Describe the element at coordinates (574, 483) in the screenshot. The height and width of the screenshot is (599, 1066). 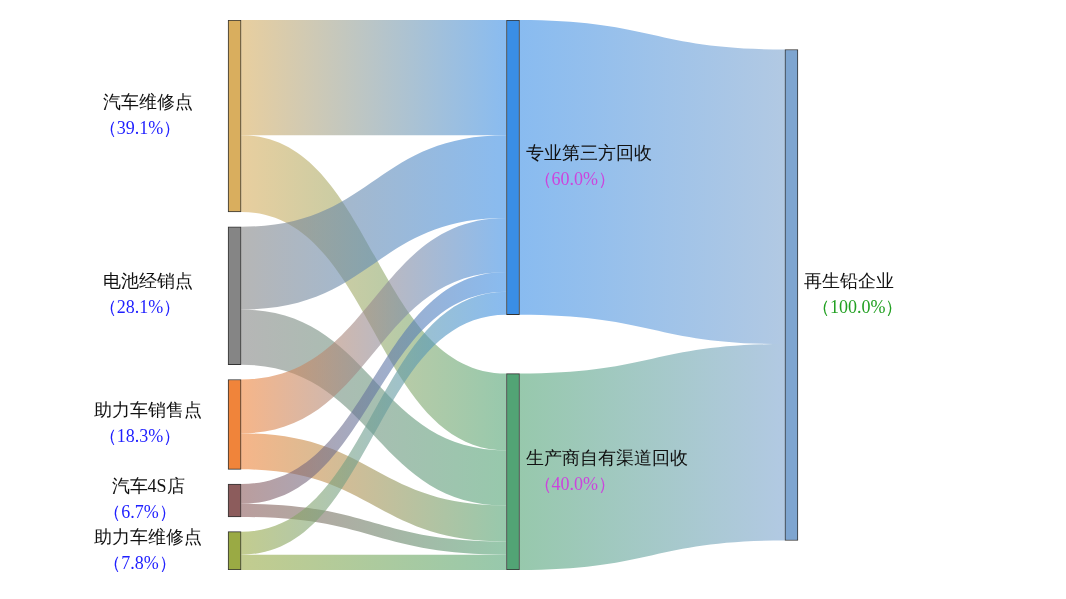
I see `data-label: （40.0%）` at that location.